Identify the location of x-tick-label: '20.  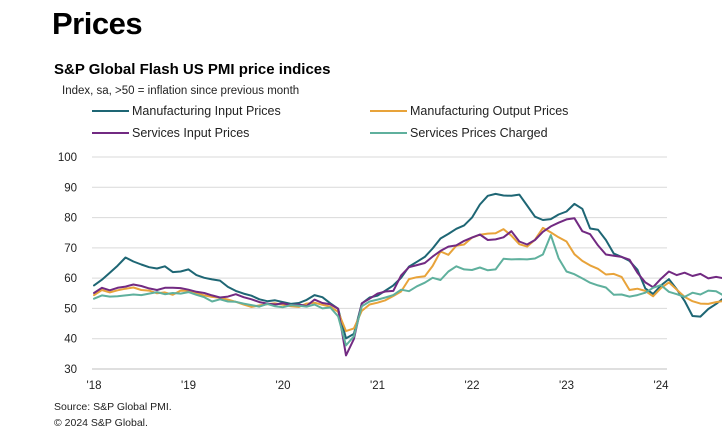
(283, 386).